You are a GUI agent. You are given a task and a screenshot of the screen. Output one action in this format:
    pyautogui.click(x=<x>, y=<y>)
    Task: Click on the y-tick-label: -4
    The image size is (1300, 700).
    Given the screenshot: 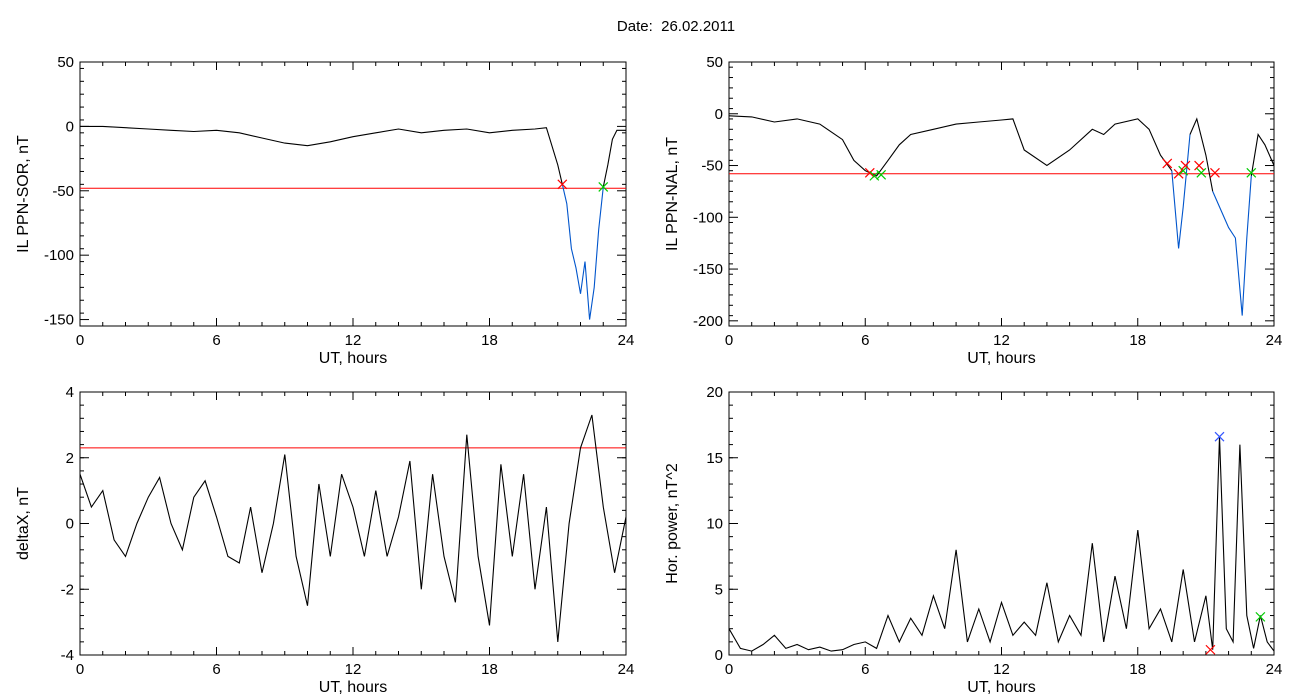 What is the action you would take?
    pyautogui.click(x=67, y=655)
    